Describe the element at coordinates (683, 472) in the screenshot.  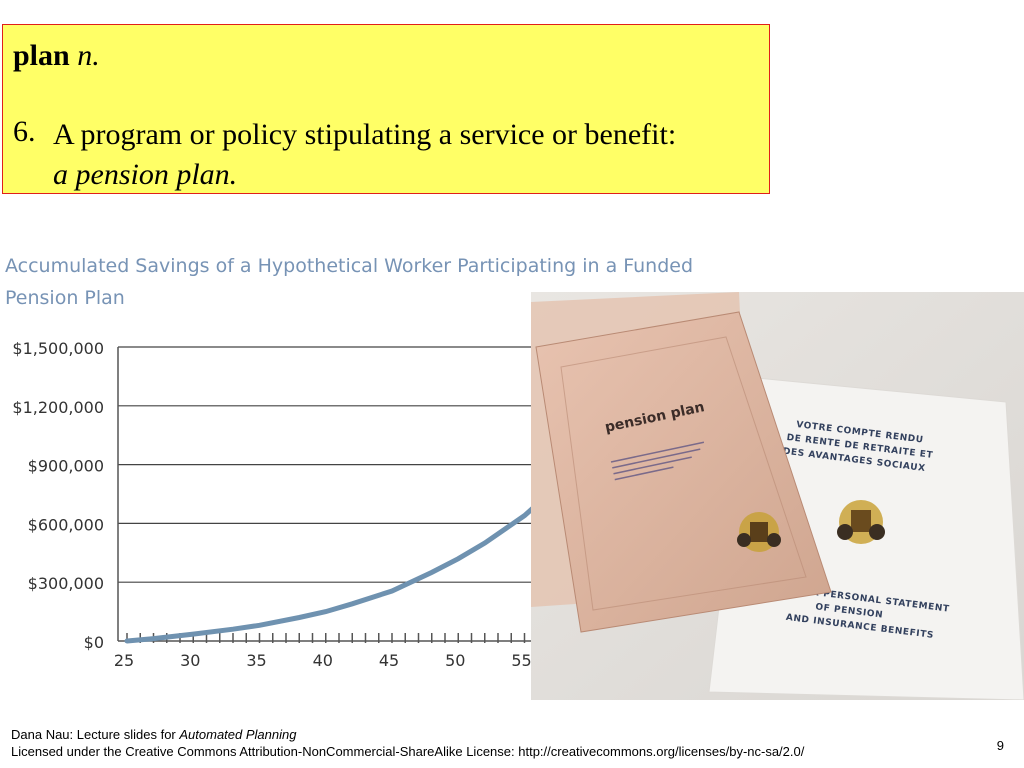
I see `pension-booklet` at that location.